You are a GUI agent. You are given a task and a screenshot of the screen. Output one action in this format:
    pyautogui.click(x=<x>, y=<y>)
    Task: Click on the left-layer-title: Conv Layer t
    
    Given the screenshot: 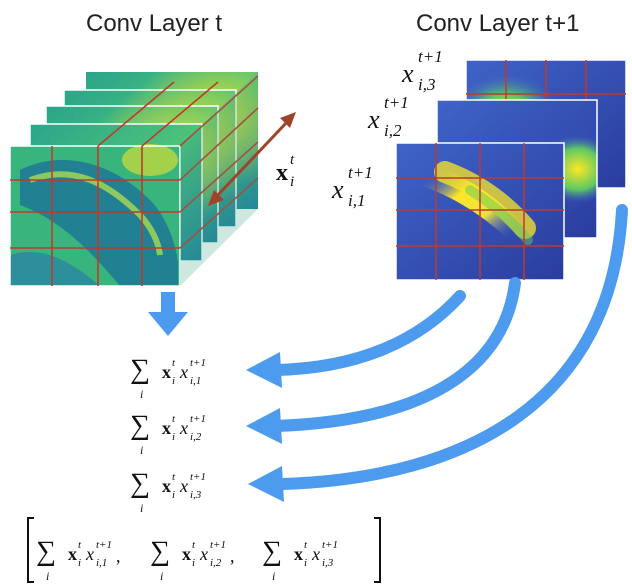 What is the action you would take?
    pyautogui.click(x=154, y=23)
    